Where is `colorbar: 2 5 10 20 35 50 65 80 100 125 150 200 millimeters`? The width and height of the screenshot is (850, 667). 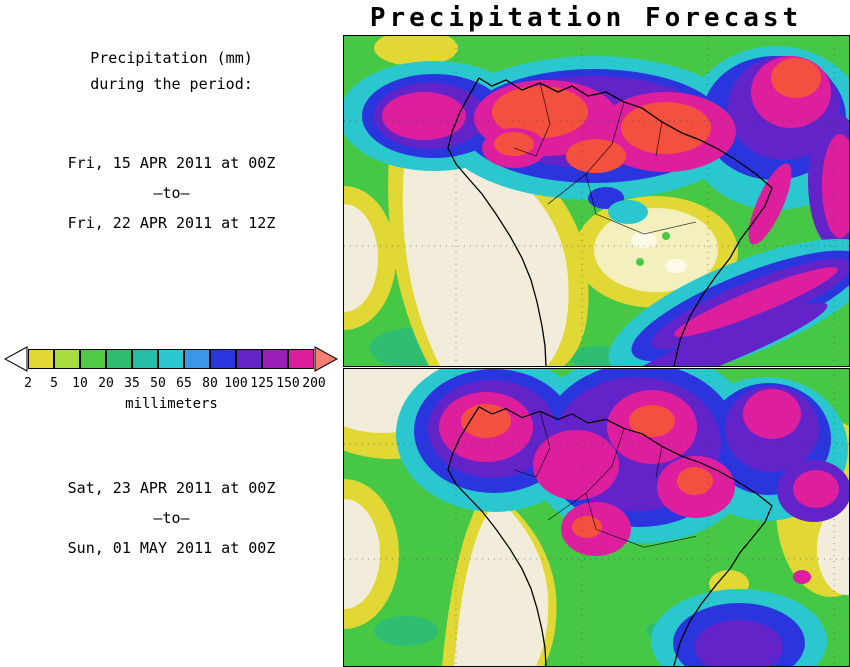
colorbar: 2 5 10 20 35 50 65 80 100 125 150 200 millimeters is located at coordinates (171, 379).